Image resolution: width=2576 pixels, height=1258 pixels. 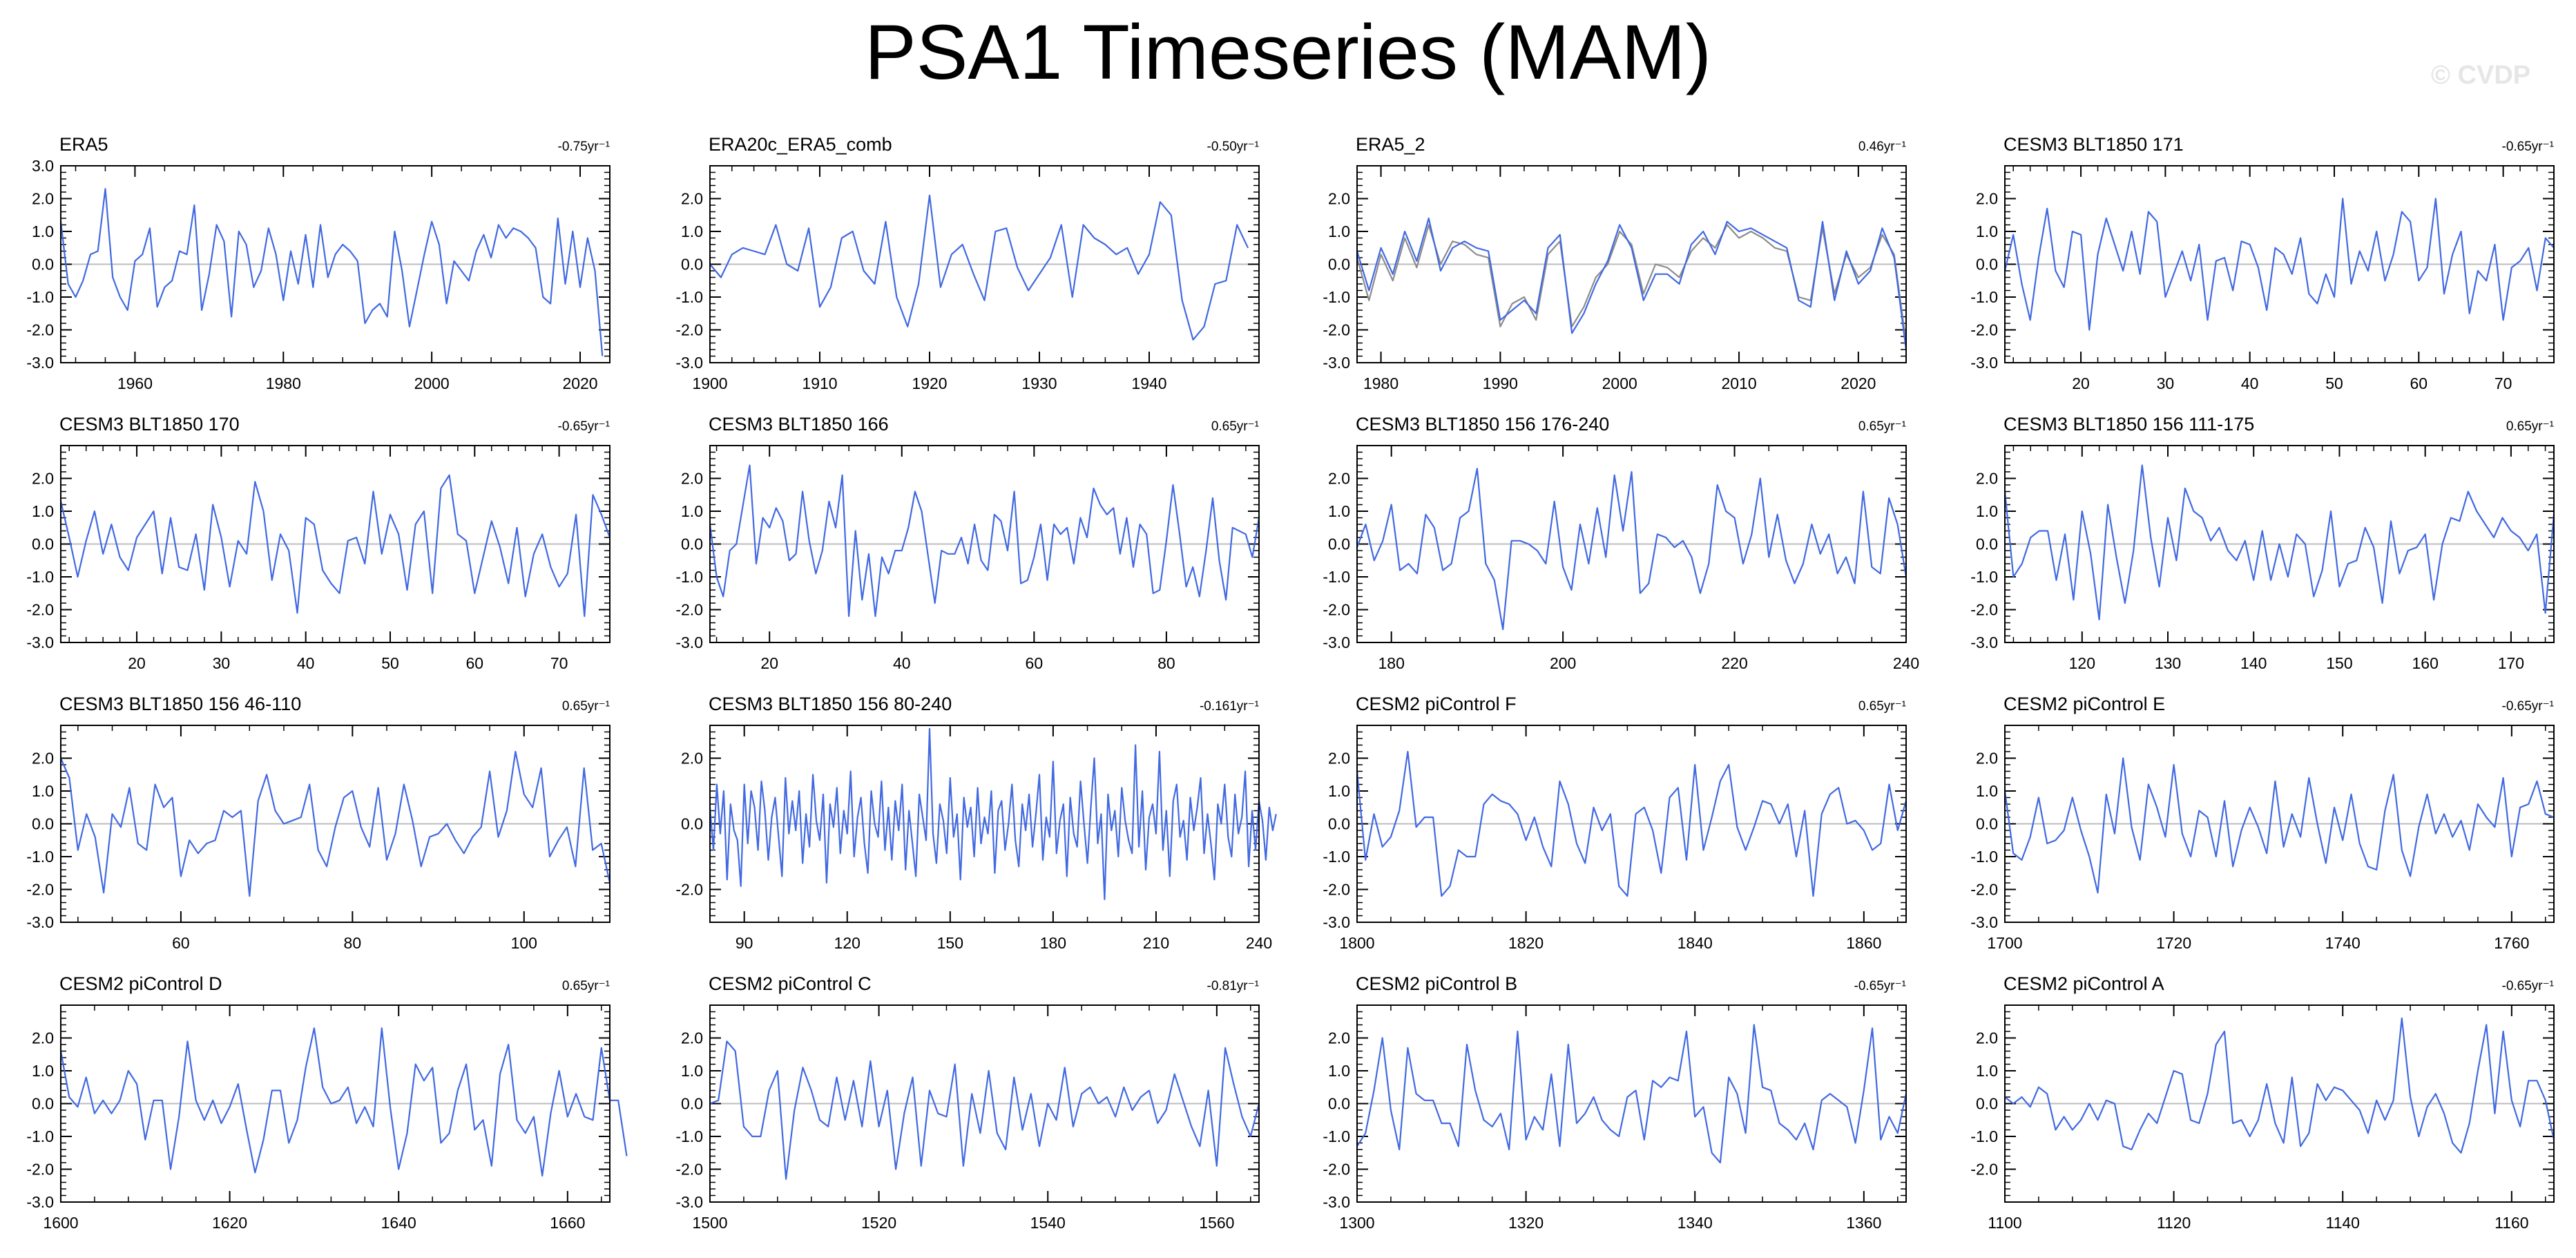 What do you see at coordinates (2511, 1223) in the screenshot?
I see `x-tick-label: 1160` at bounding box center [2511, 1223].